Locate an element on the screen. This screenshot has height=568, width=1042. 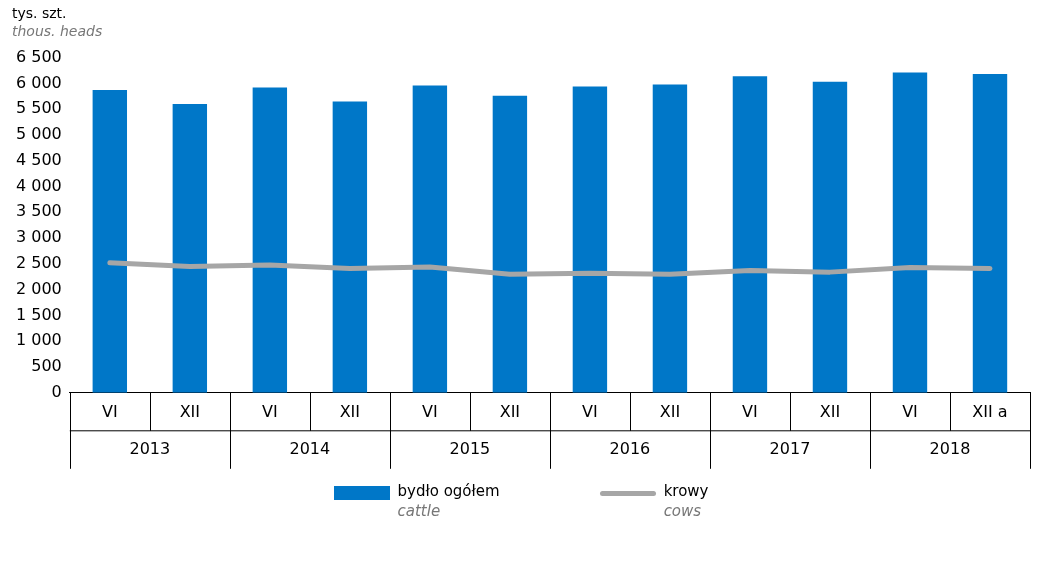
y-tick-label: 1 500 is located at coordinates (38, 314).